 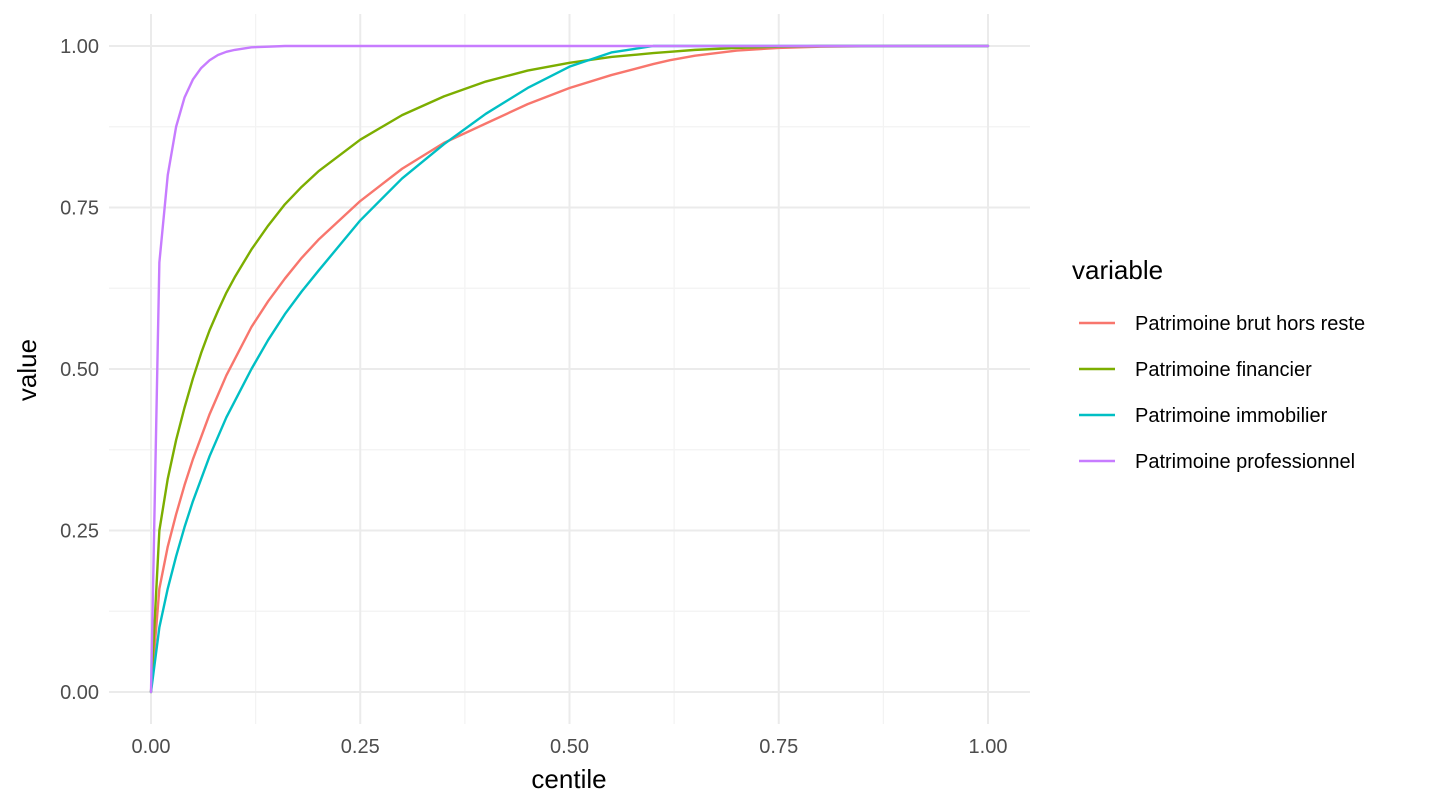 I want to click on y-axis-title: value, so click(x=27, y=370).